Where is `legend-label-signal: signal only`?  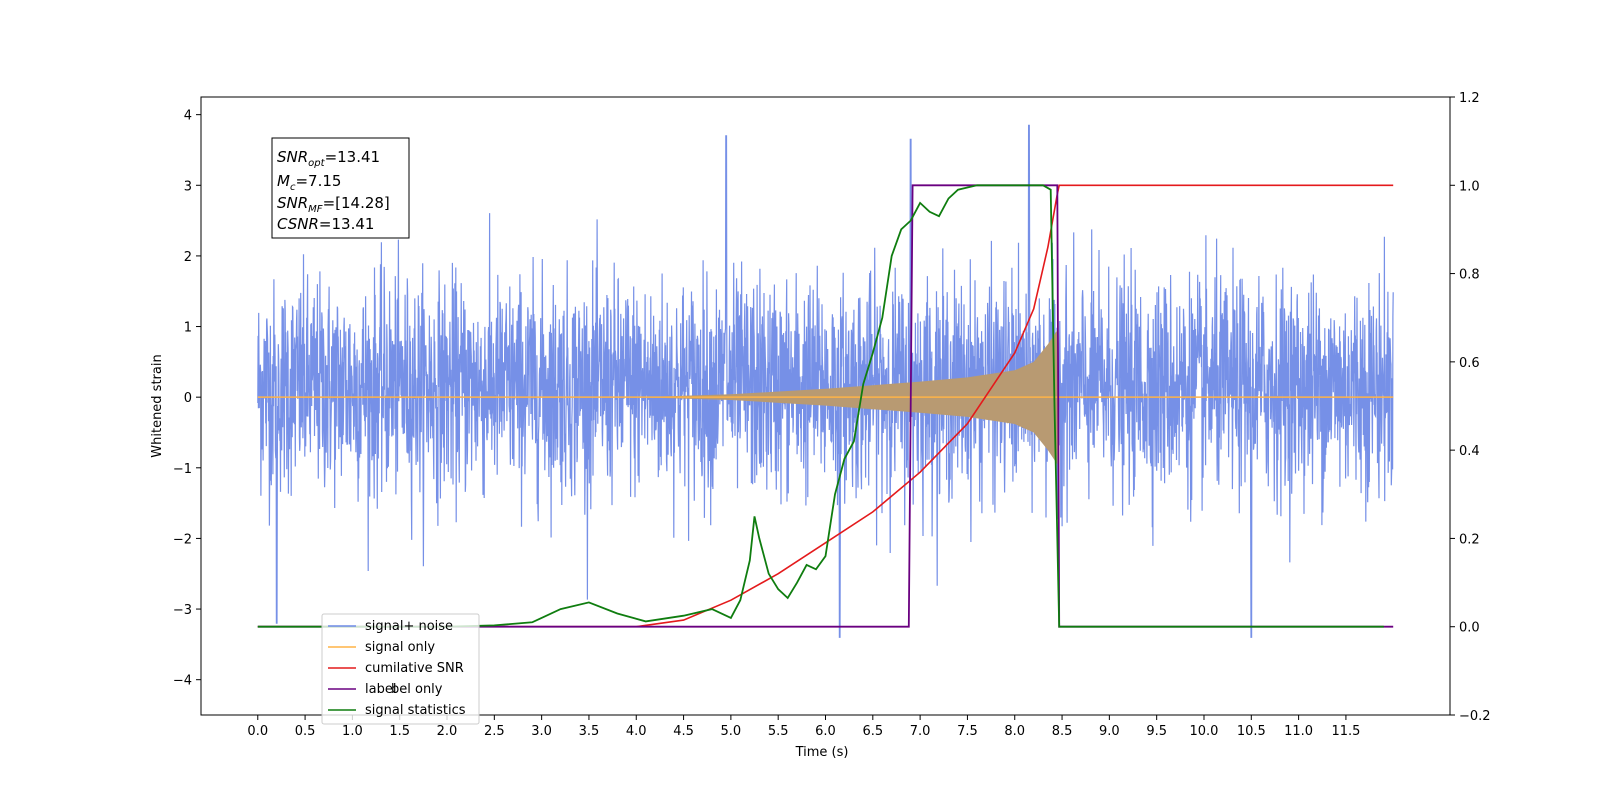
legend-label-signal: signal only is located at coordinates (400, 647).